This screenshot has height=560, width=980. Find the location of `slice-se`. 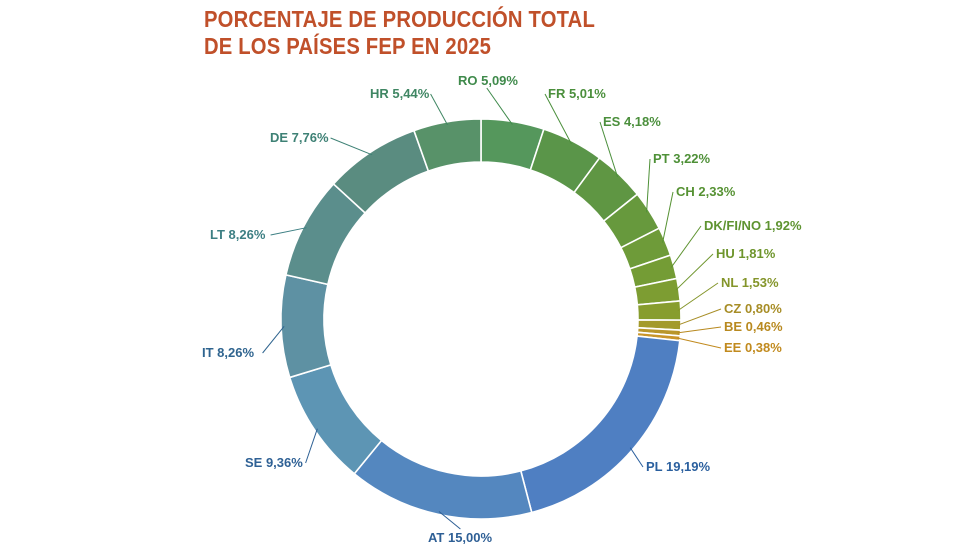

slice-se is located at coordinates (335, 419).